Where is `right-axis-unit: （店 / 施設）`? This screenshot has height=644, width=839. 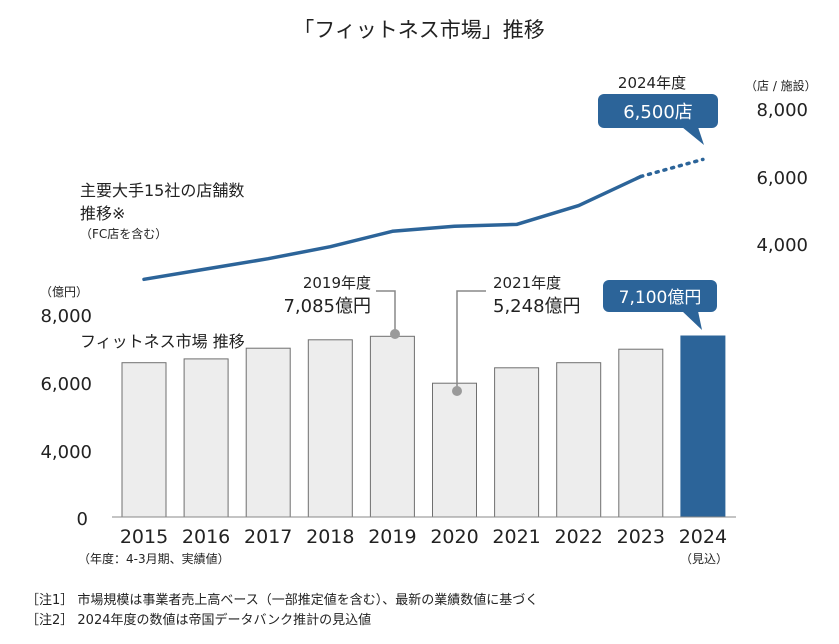 right-axis-unit: （店 / 施設） is located at coordinates (781, 85).